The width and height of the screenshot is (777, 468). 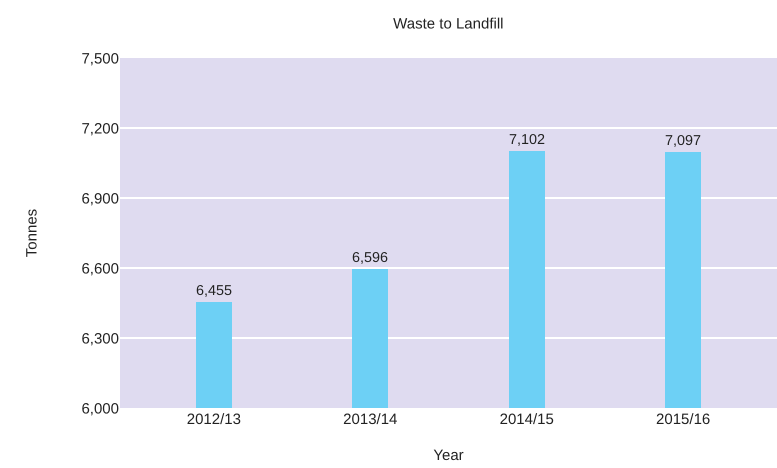 I want to click on y-tick-label: 6,000, so click(x=100, y=409).